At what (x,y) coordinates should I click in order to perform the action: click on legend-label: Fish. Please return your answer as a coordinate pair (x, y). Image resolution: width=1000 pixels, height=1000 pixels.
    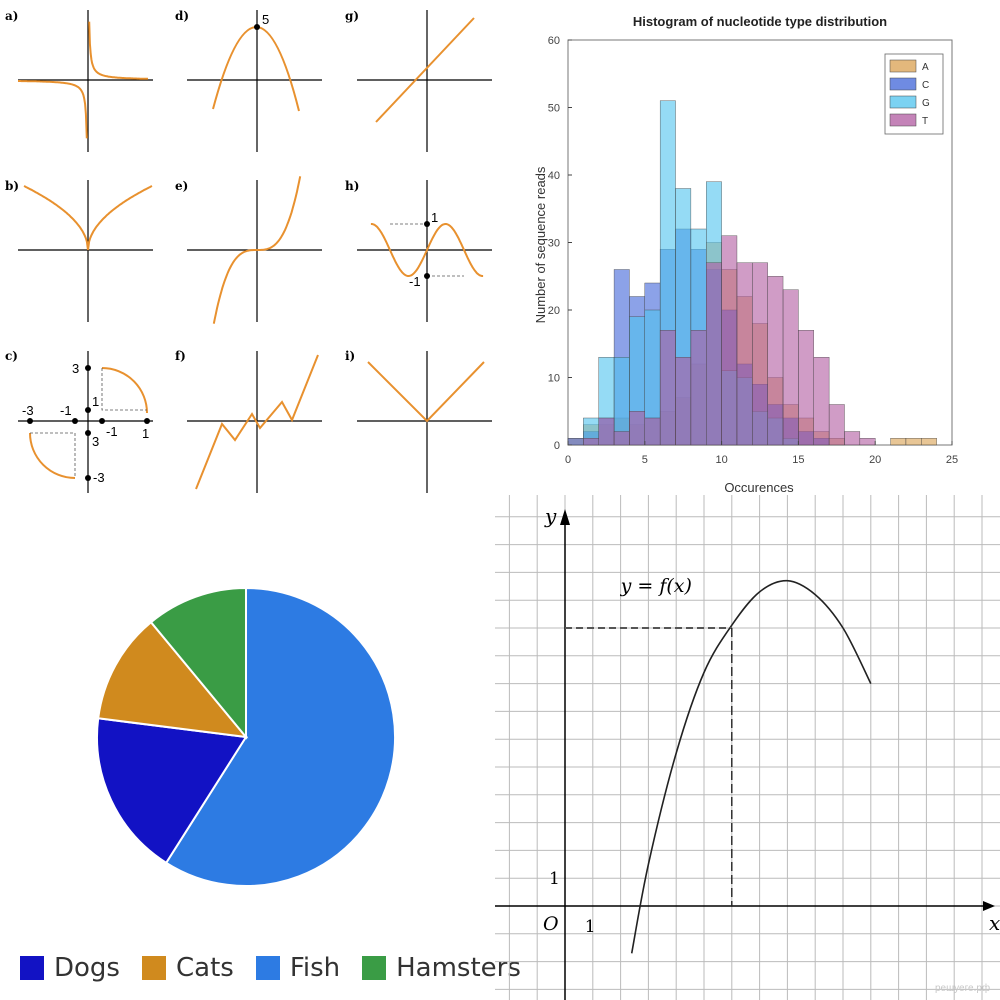
    Looking at the image, I should click on (315, 968).